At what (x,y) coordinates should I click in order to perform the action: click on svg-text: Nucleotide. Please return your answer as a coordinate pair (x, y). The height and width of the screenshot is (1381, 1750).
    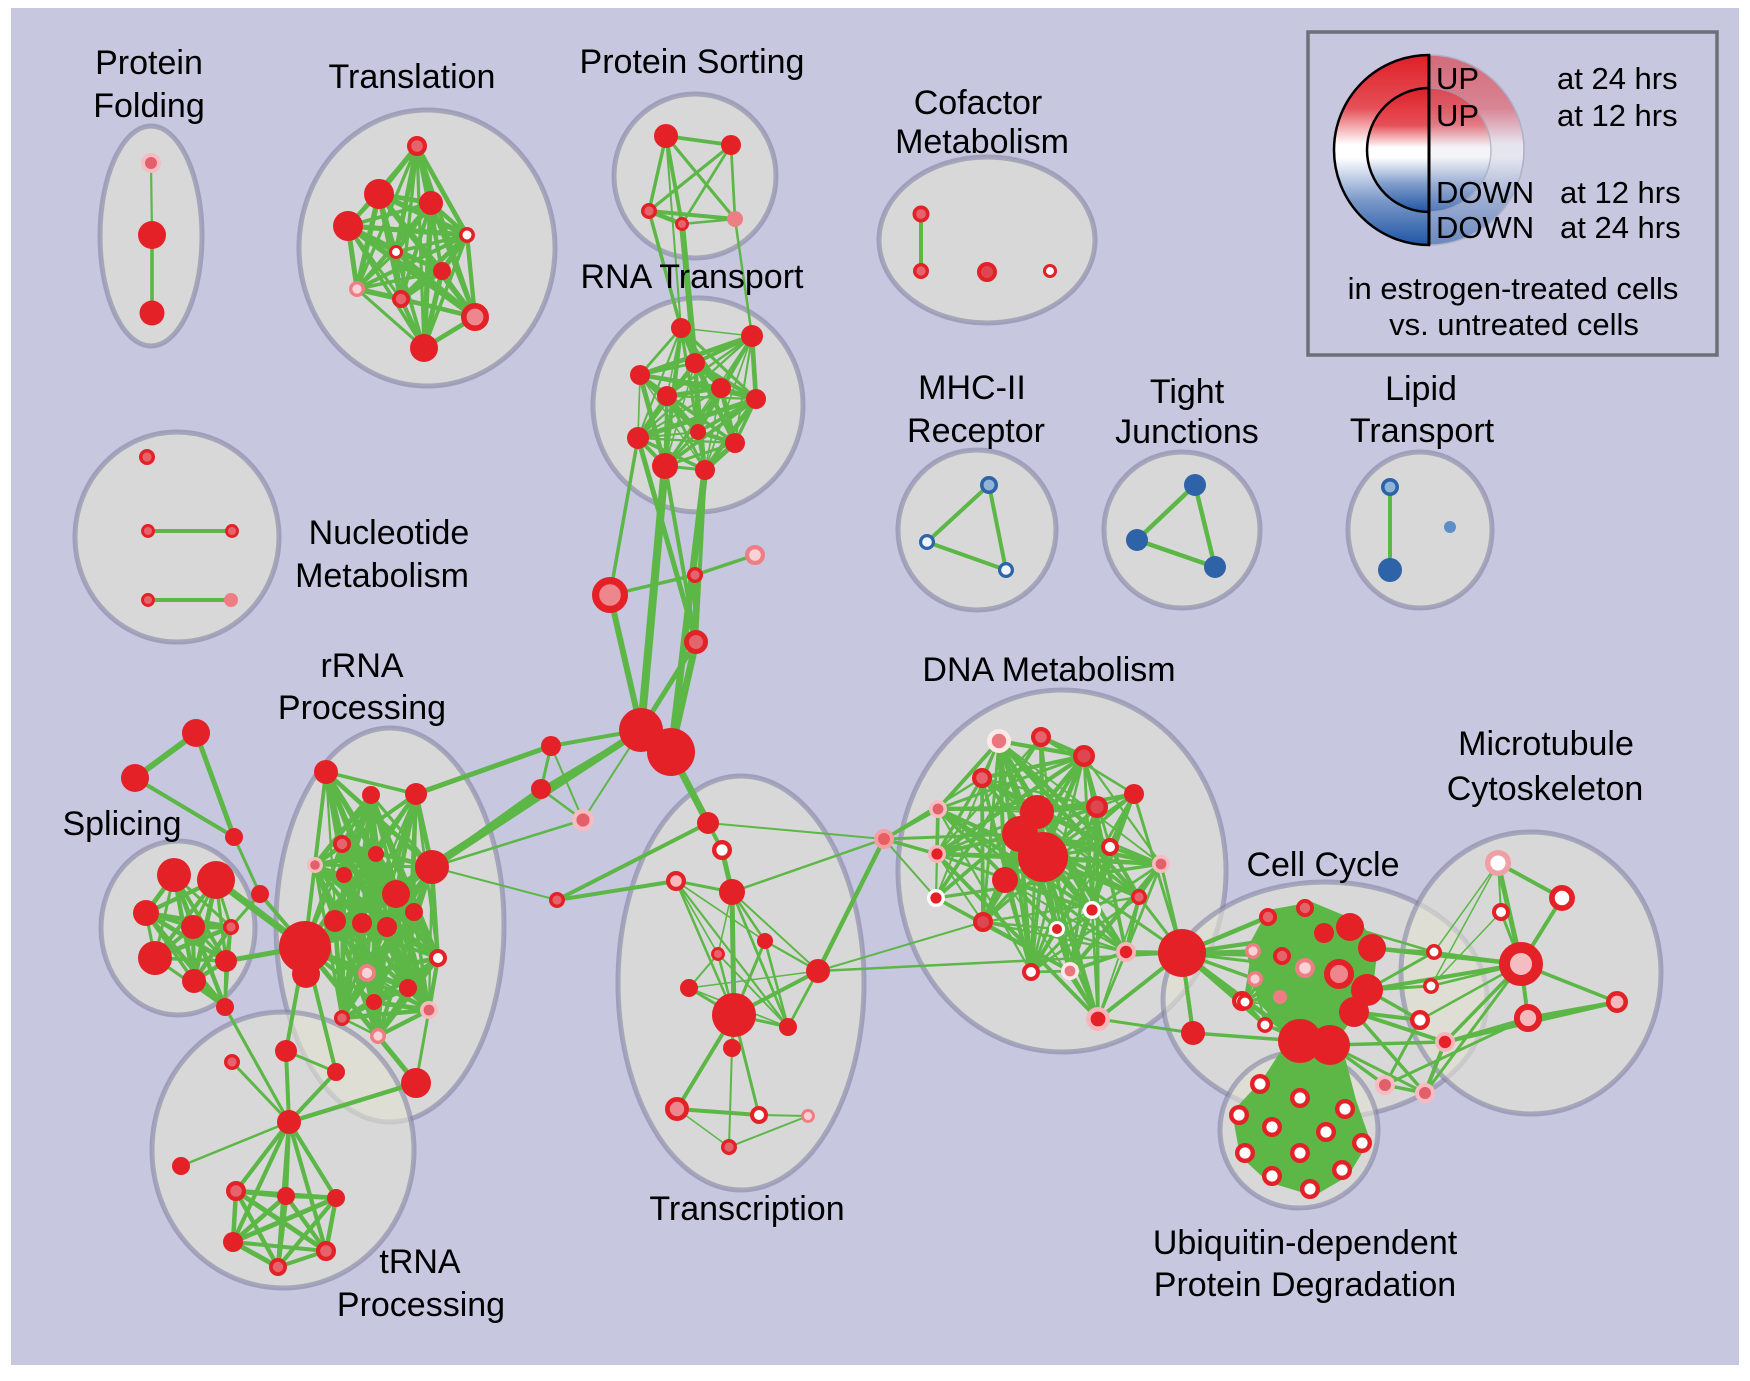
    Looking at the image, I should click on (389, 533).